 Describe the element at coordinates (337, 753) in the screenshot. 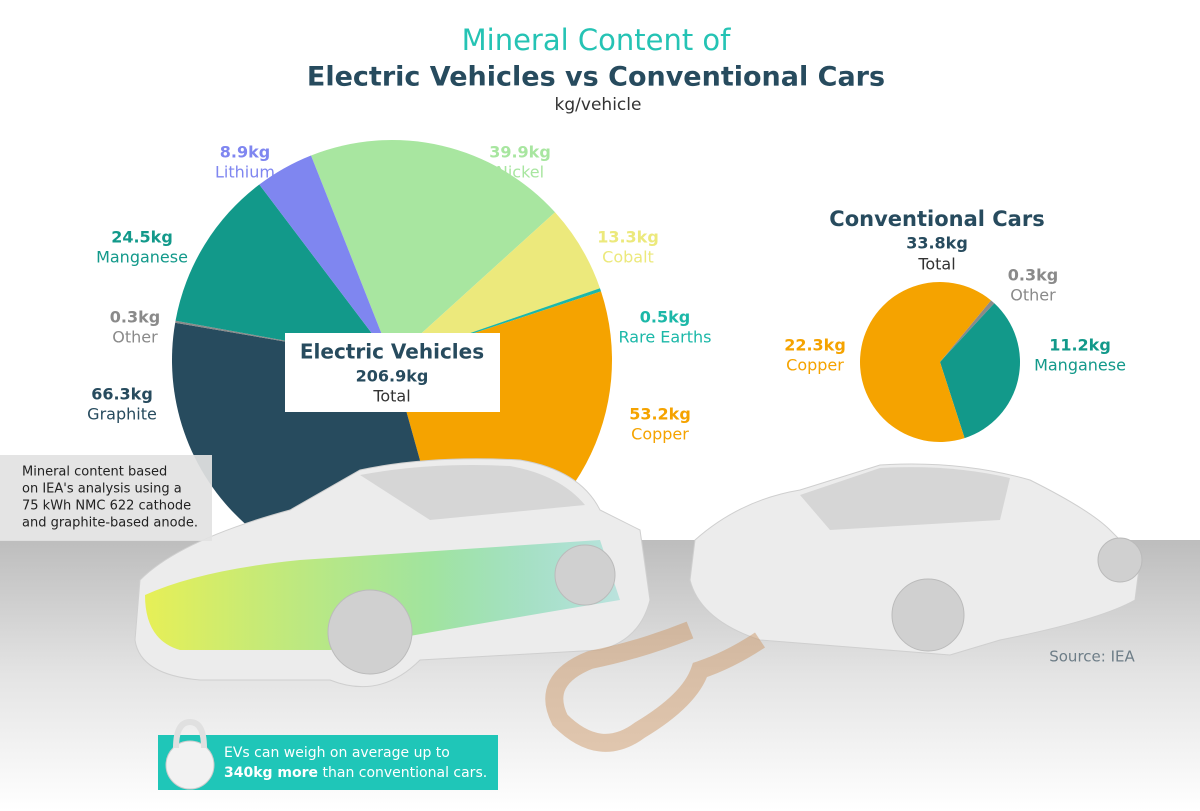

I see `callout-line: EVs can weigh on average up to` at that location.